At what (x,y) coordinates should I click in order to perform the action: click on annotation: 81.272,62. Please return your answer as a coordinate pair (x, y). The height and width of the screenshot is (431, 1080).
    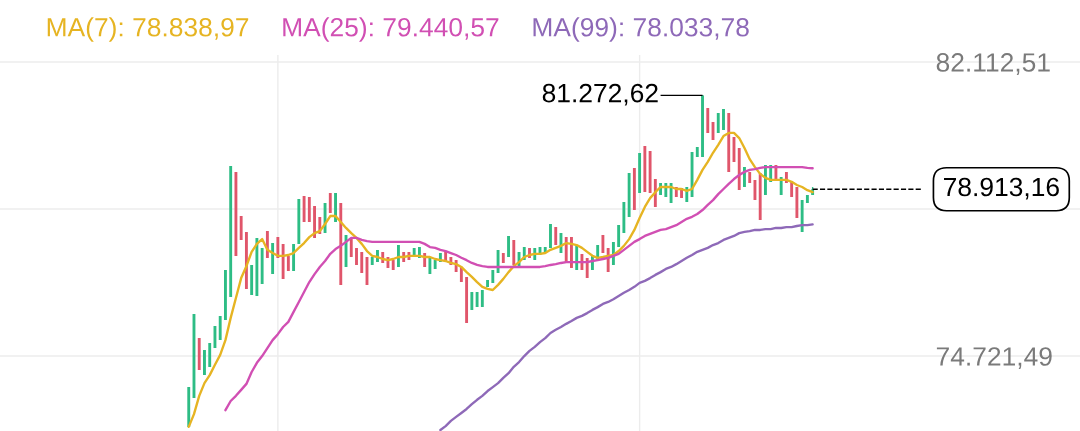
    Looking at the image, I should click on (600, 94).